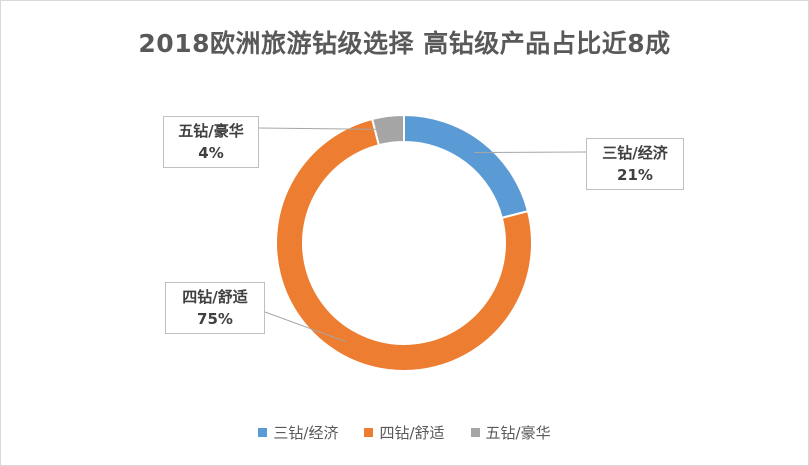 The width and height of the screenshot is (809, 466). What do you see at coordinates (306, 433) in the screenshot?
I see `legend-label: 三钻/经济` at bounding box center [306, 433].